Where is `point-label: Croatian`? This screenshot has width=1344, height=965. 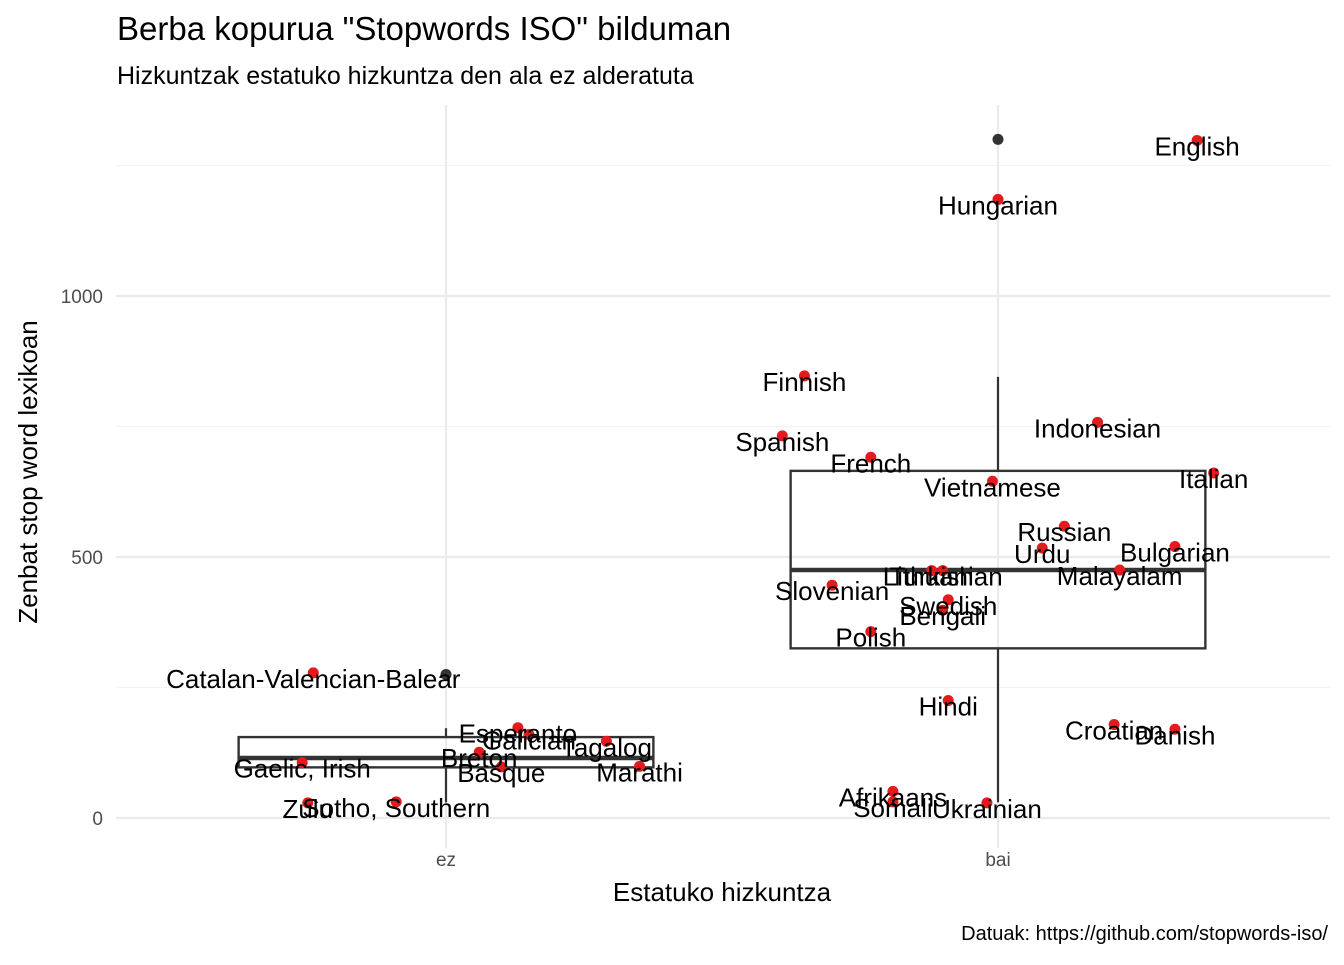 point-label: Croatian is located at coordinates (1114, 731).